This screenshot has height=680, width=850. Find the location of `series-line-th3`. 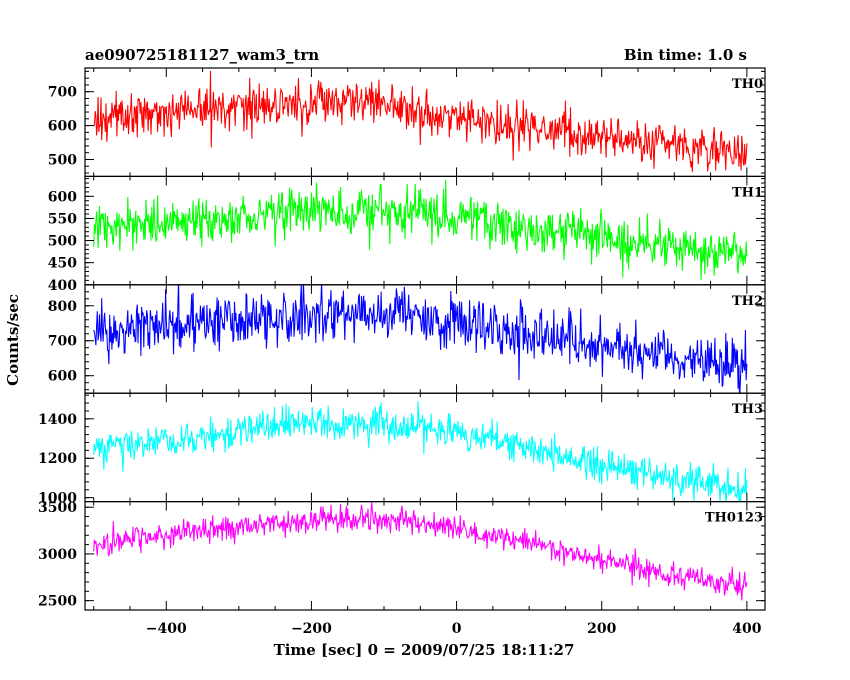

series-line-th3 is located at coordinates (420, 451).